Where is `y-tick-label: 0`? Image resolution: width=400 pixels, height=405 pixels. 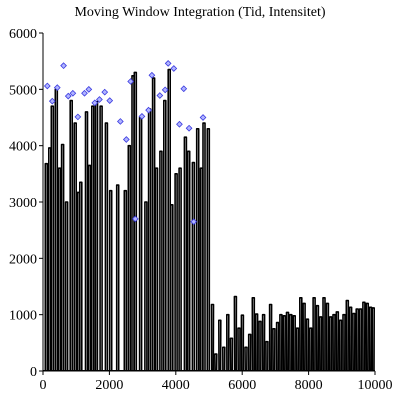 y-tick-label: 0 is located at coordinates (33, 372).